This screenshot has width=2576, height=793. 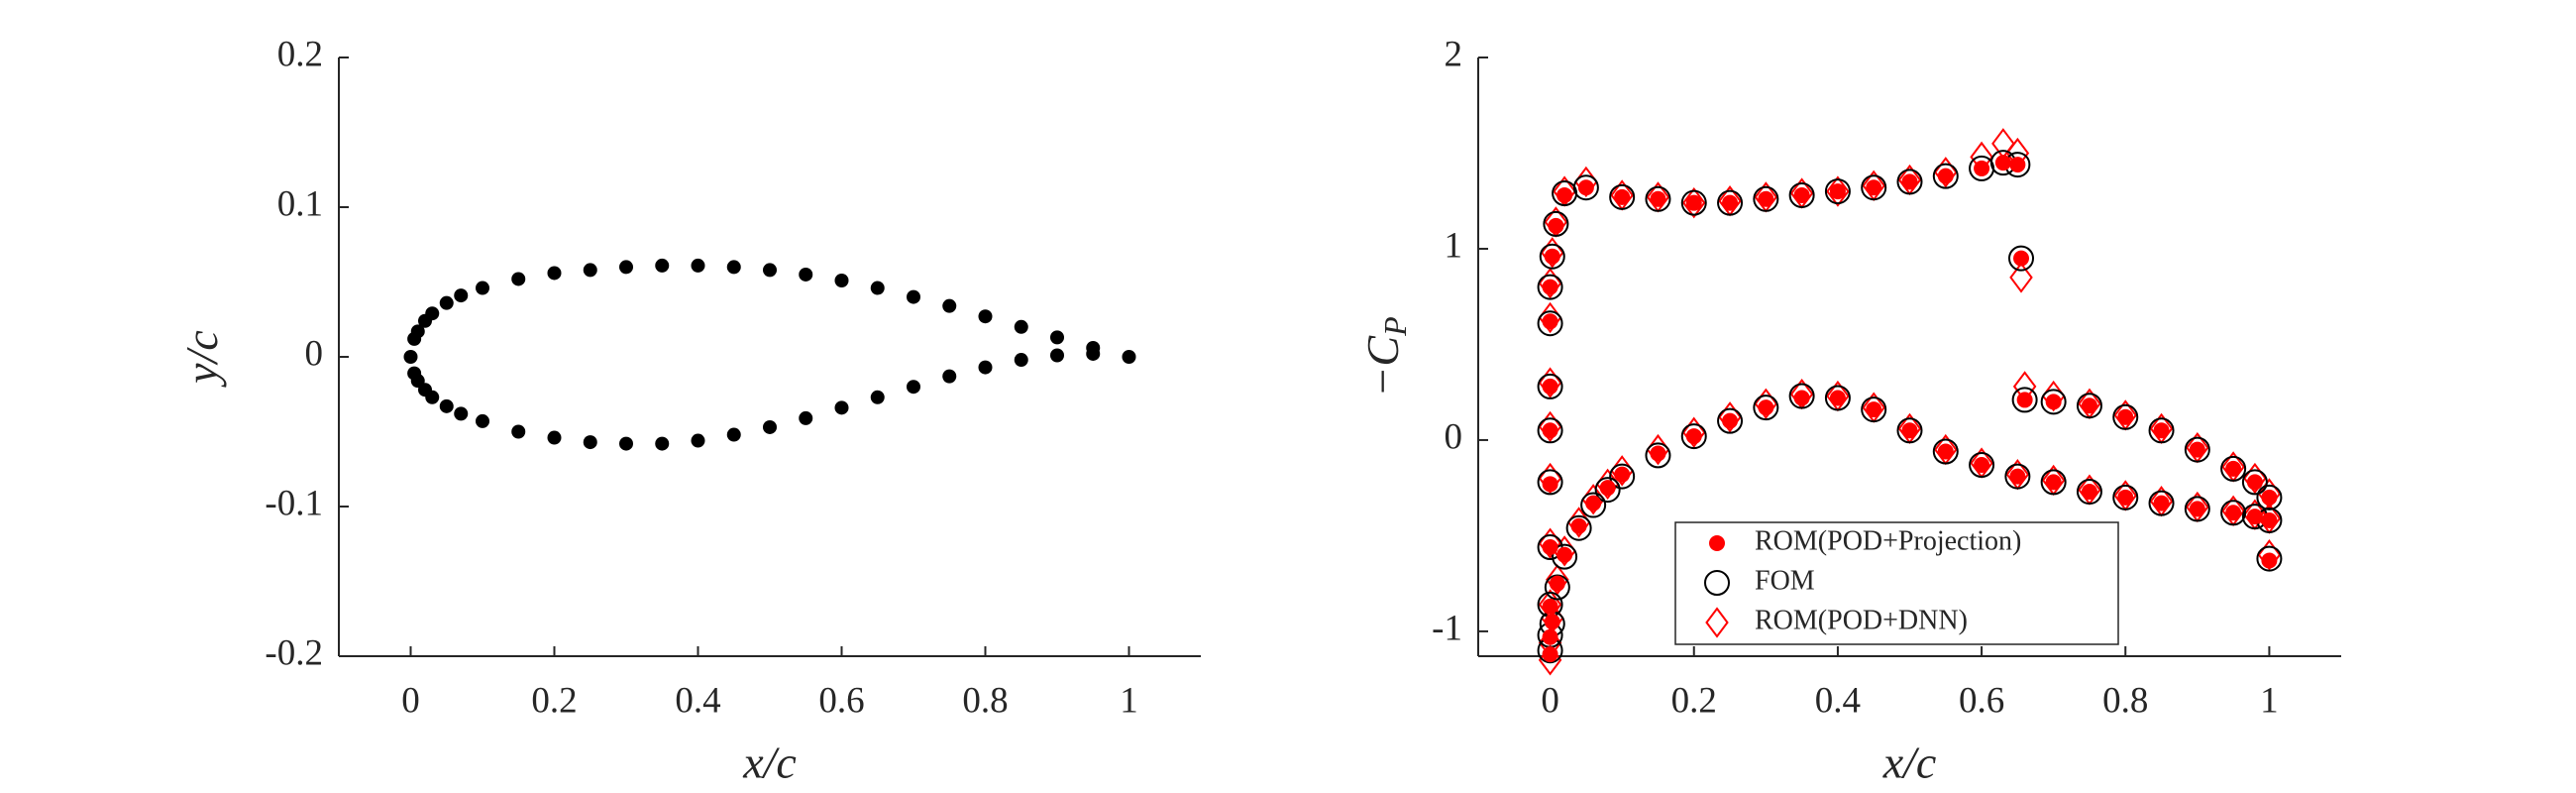 I want to click on y-tick-label: 0, so click(x=314, y=353).